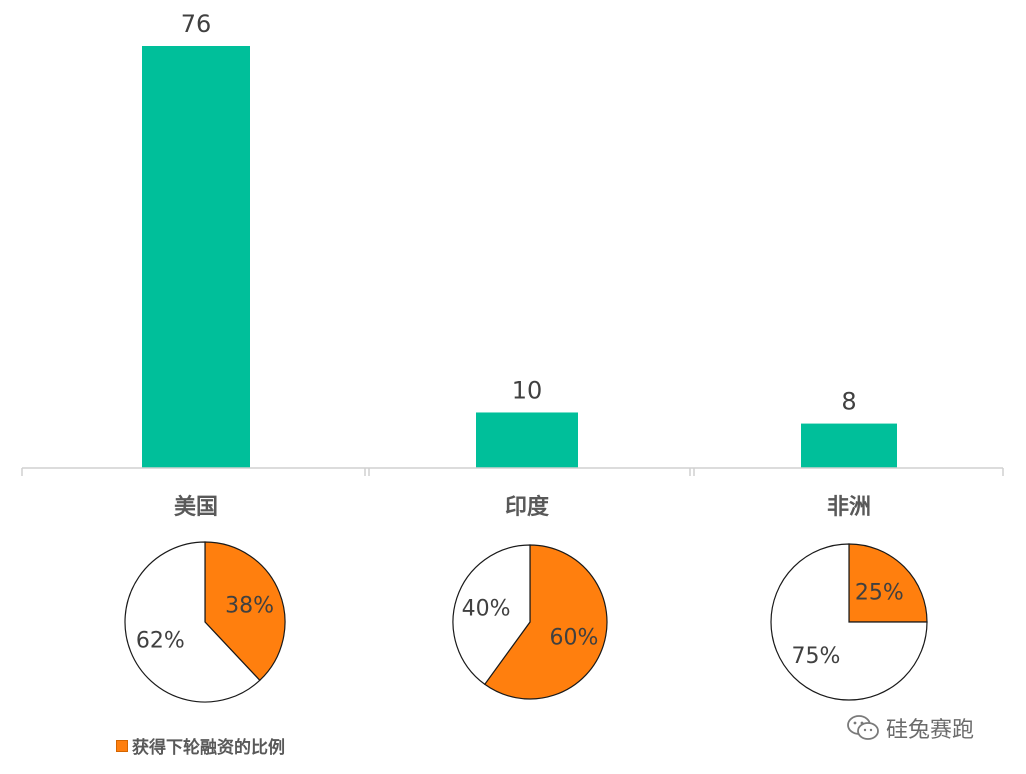 The image size is (1026, 774). Describe the element at coordinates (122, 745) in the screenshot. I see `legend-swatch` at that location.